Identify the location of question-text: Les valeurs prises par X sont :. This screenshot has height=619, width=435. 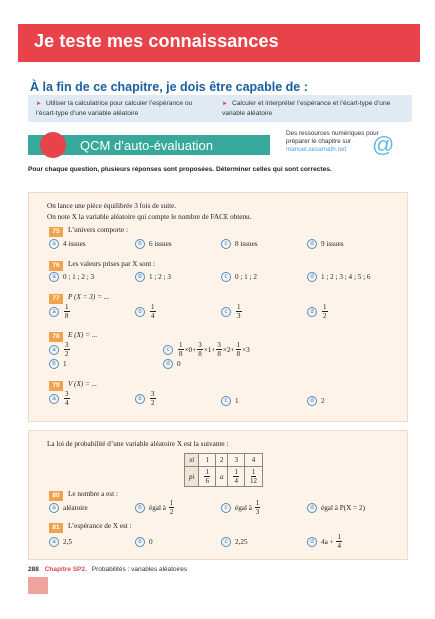
(112, 264).